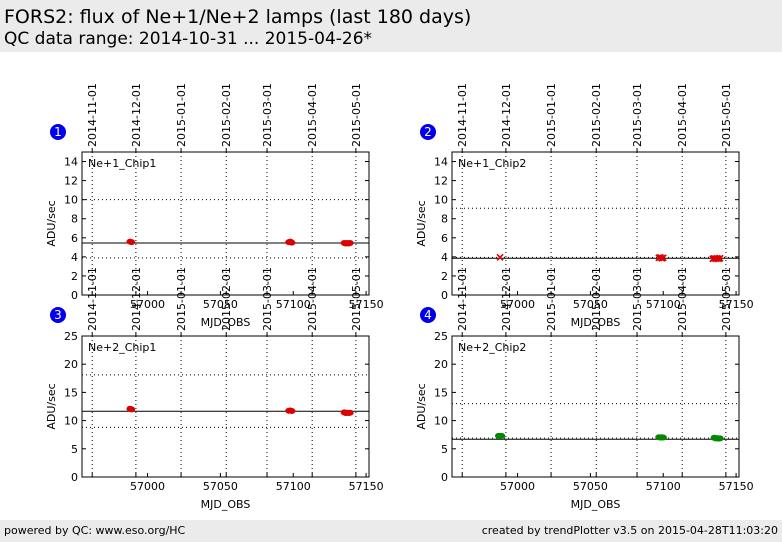 The width and height of the screenshot is (782, 542). I want to click on date-tick-label: 2014-11-01, so click(462, 115).